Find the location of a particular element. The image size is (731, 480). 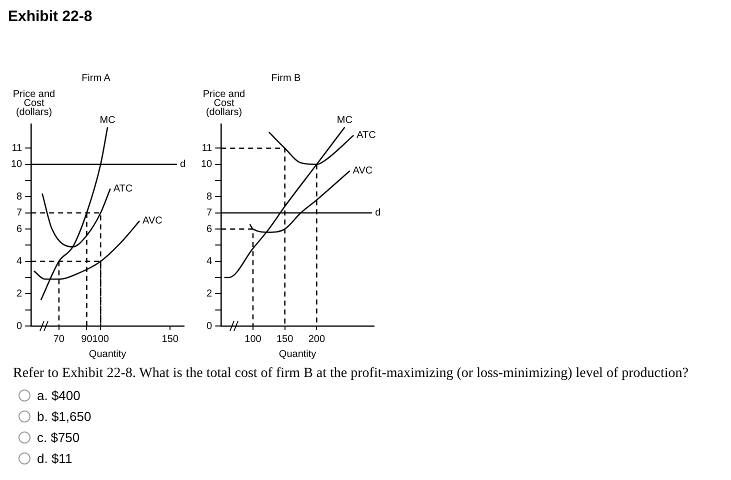

text: c. $750 is located at coordinates (58, 437).